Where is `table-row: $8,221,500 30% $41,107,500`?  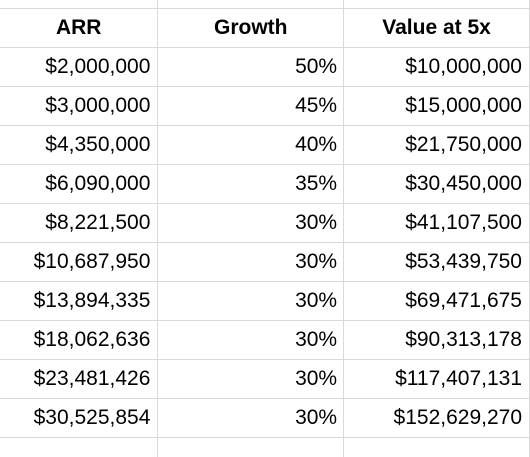
table-row: $8,221,500 30% $41,107,500 is located at coordinates (265, 223).